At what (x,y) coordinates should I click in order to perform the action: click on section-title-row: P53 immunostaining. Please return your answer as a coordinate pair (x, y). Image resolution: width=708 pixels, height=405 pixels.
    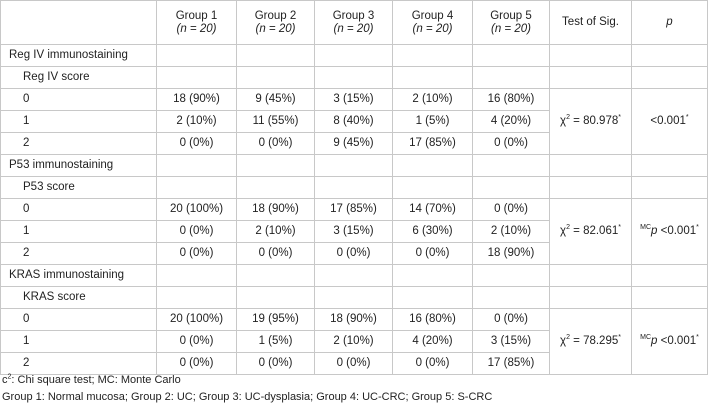
    Looking at the image, I should click on (354, 165).